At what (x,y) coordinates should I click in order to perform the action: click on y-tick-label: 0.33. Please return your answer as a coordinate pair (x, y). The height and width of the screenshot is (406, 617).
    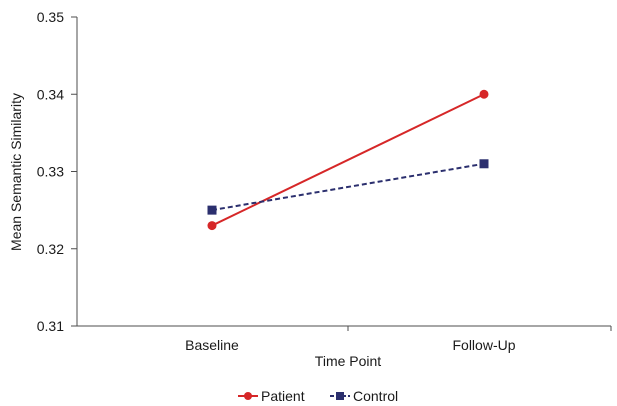
    Looking at the image, I should click on (50, 172).